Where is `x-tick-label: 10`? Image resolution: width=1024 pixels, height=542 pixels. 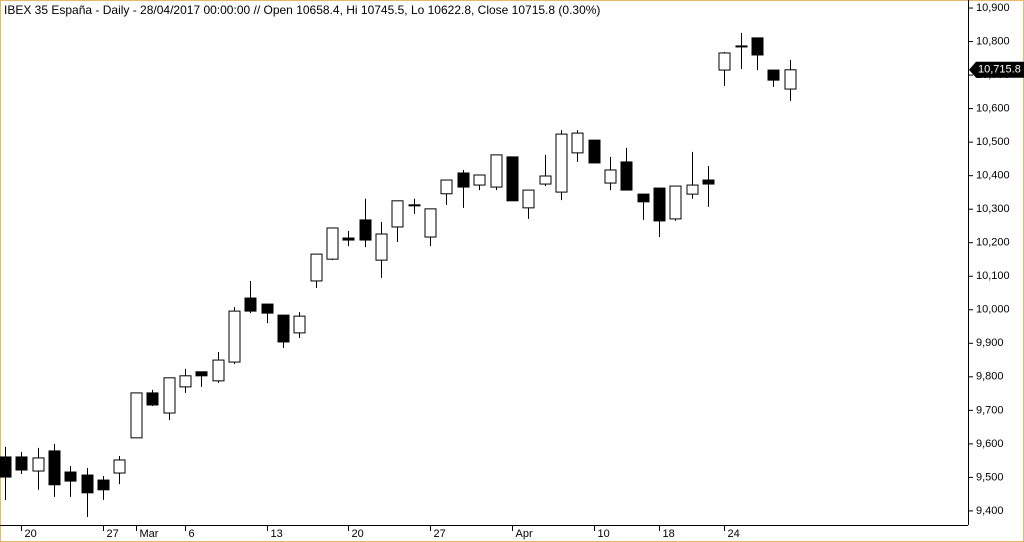 x-tick-label: 10 is located at coordinates (604, 534).